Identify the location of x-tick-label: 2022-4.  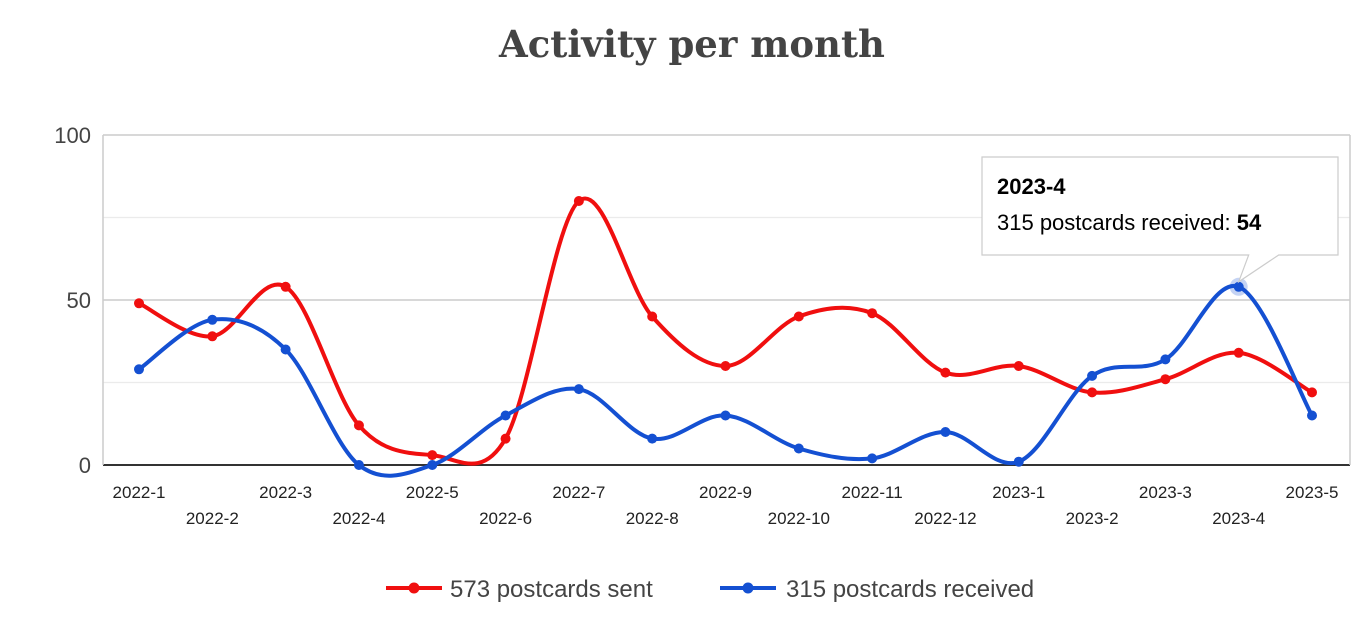
(358, 518).